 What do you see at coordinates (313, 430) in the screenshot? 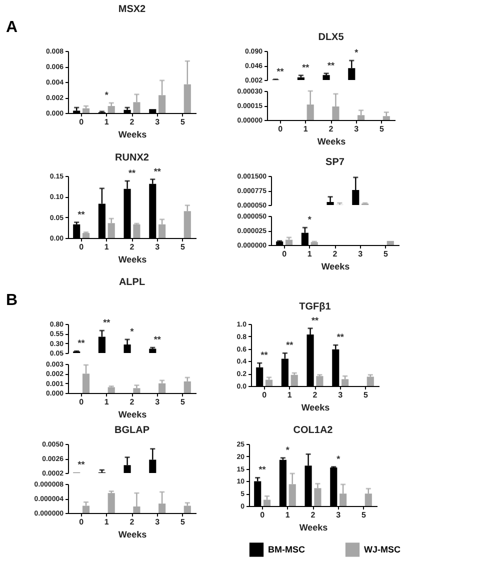
I see `chart-title: COL1A2` at bounding box center [313, 430].